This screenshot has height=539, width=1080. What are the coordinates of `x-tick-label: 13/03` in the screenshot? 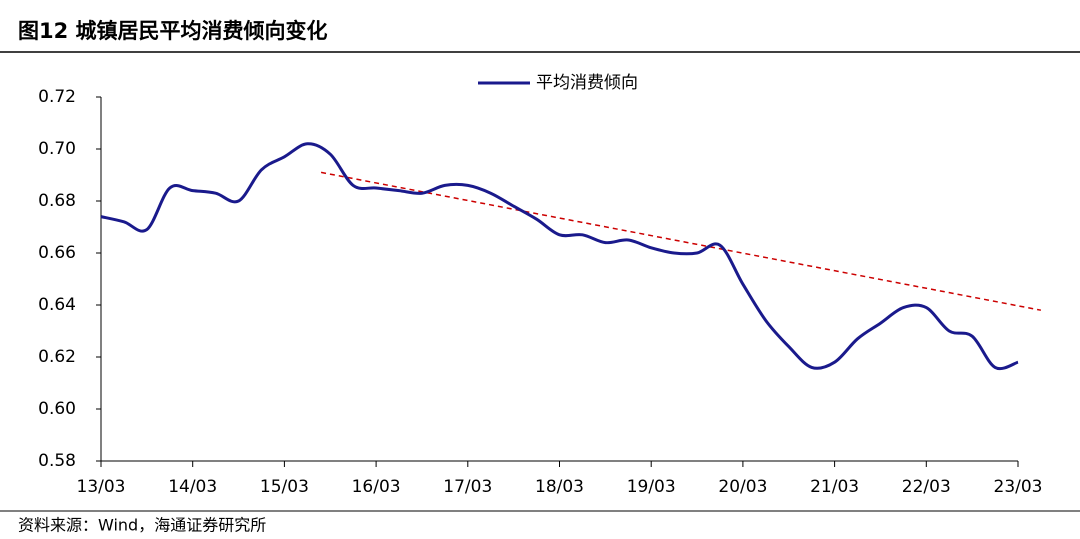 It's located at (101, 487).